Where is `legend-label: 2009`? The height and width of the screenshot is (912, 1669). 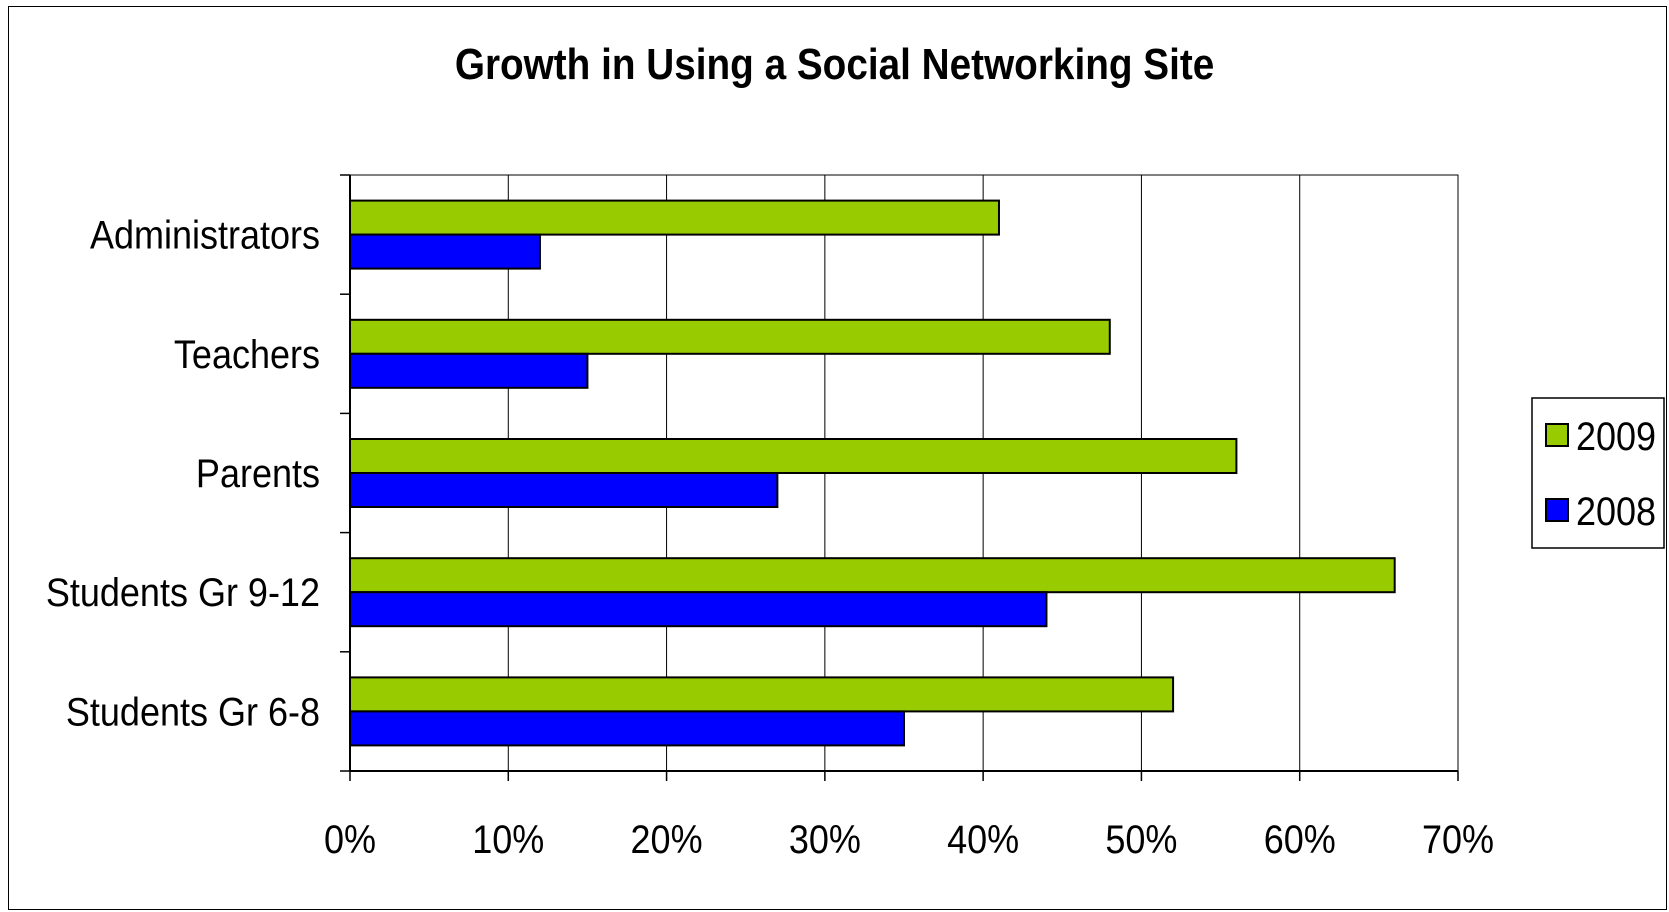 legend-label: 2009 is located at coordinates (1616, 437).